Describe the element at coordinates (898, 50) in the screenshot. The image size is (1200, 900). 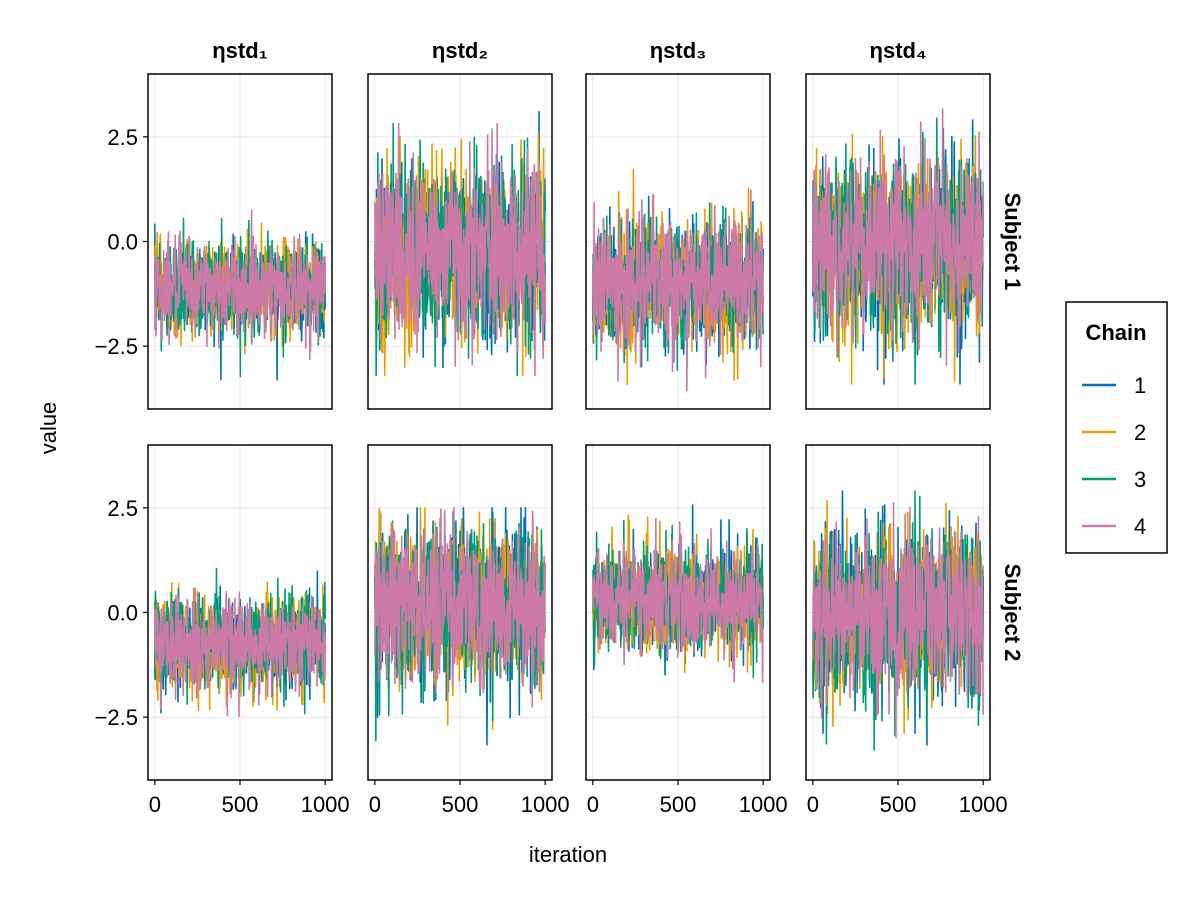
I see `column-title-4: ηstd₄` at that location.